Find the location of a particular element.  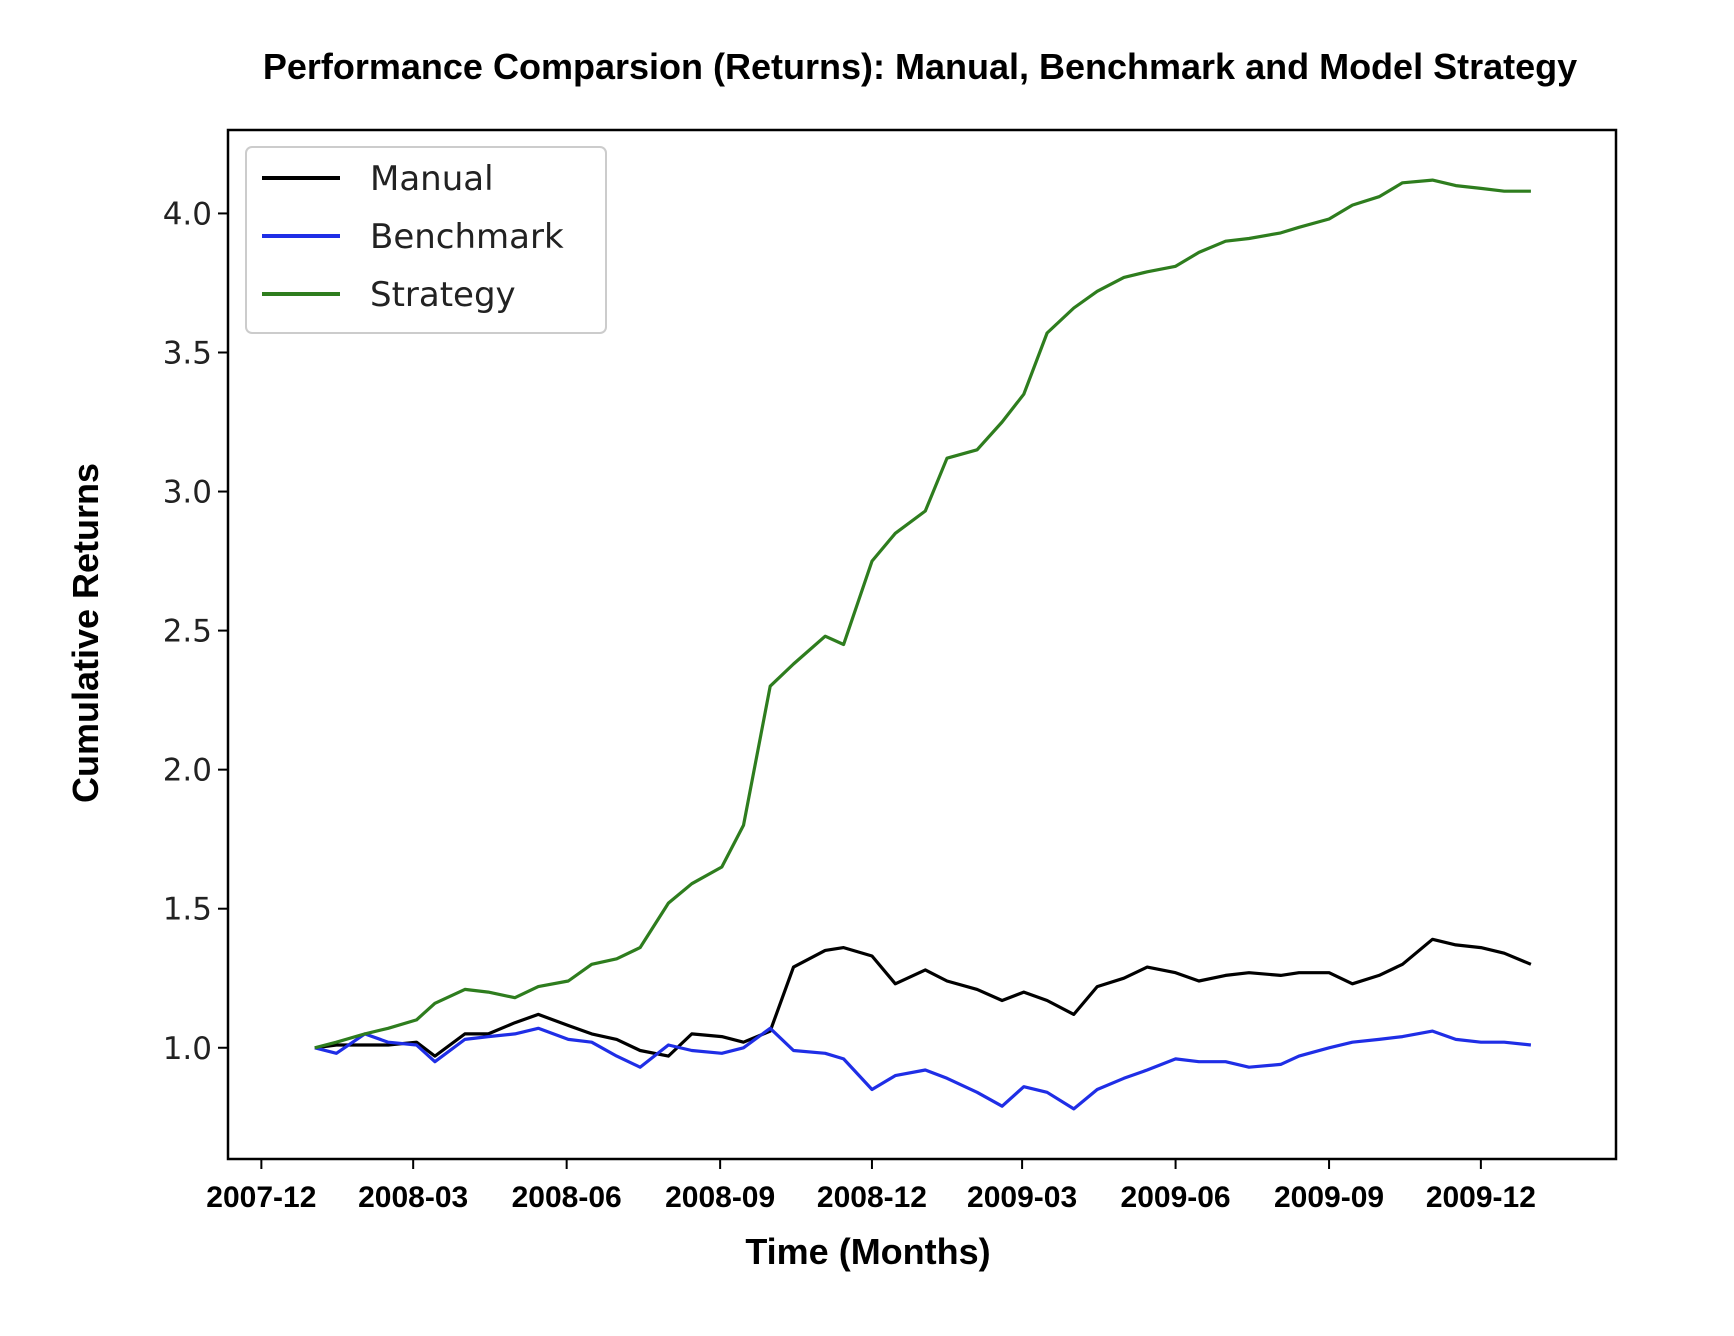

x-tick-label: 2008-12 is located at coordinates (872, 1197).